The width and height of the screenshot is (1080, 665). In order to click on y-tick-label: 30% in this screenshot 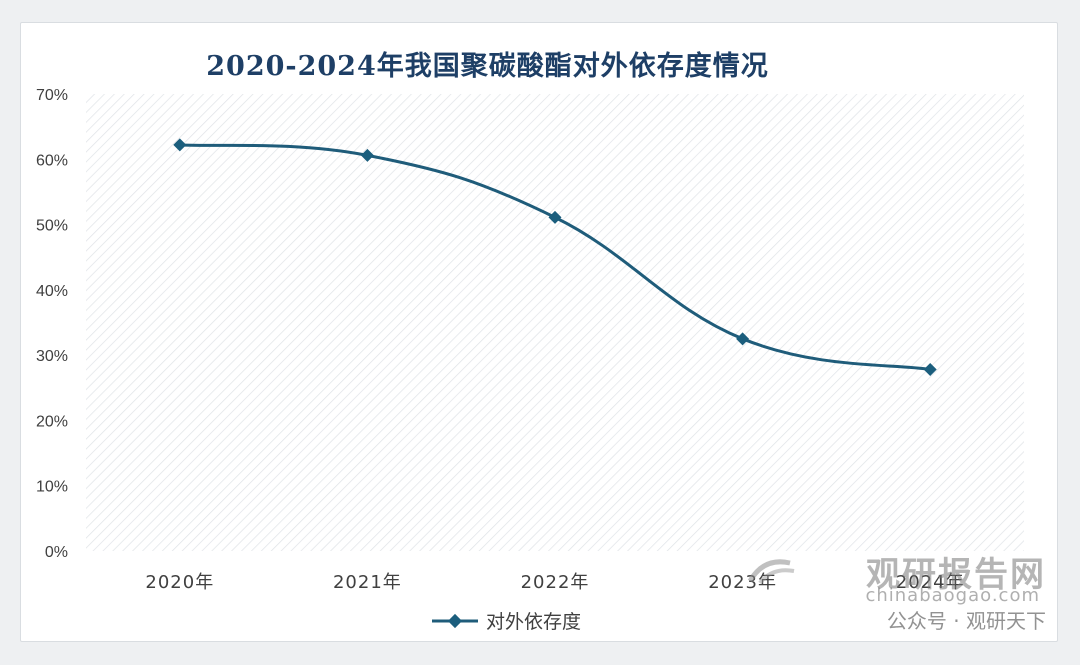, I will do `click(52, 356)`.